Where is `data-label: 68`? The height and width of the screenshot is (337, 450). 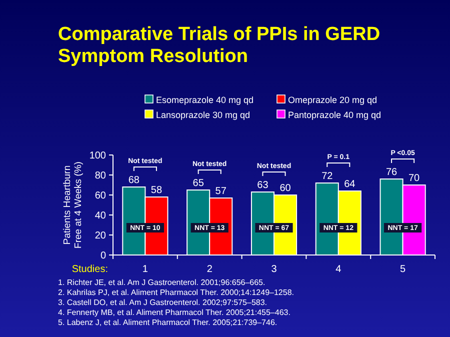 data-label: 68 is located at coordinates (134, 180).